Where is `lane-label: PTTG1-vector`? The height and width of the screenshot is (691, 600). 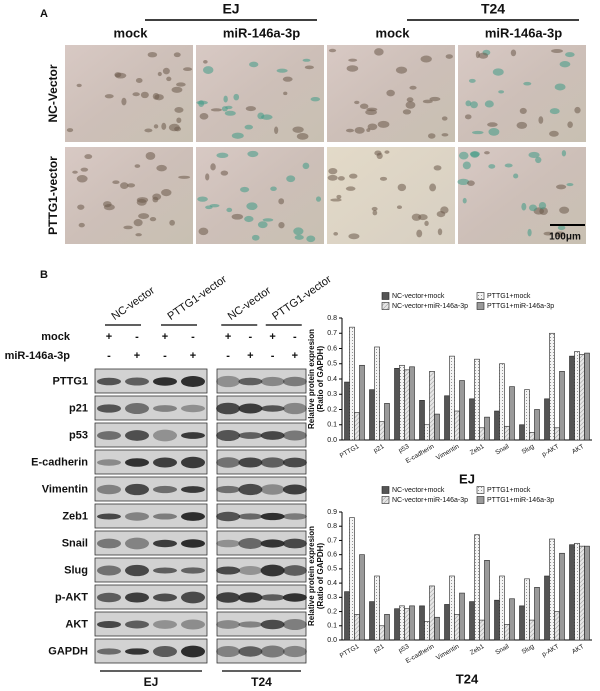
lane-label: PTTG1-vector is located at coordinates (198, 298).